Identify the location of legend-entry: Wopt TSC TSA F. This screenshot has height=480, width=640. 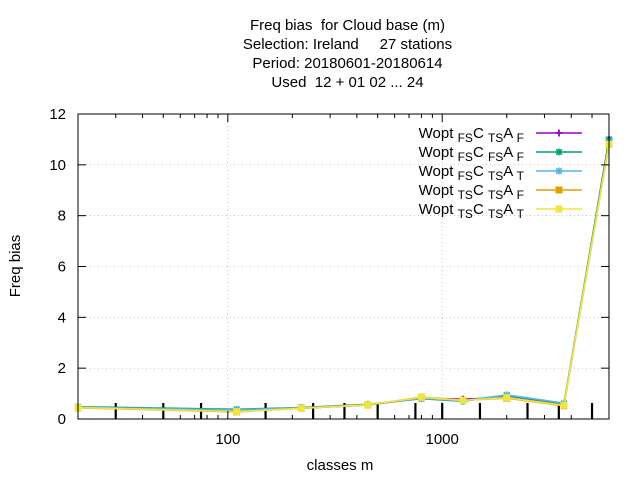
(500, 192).